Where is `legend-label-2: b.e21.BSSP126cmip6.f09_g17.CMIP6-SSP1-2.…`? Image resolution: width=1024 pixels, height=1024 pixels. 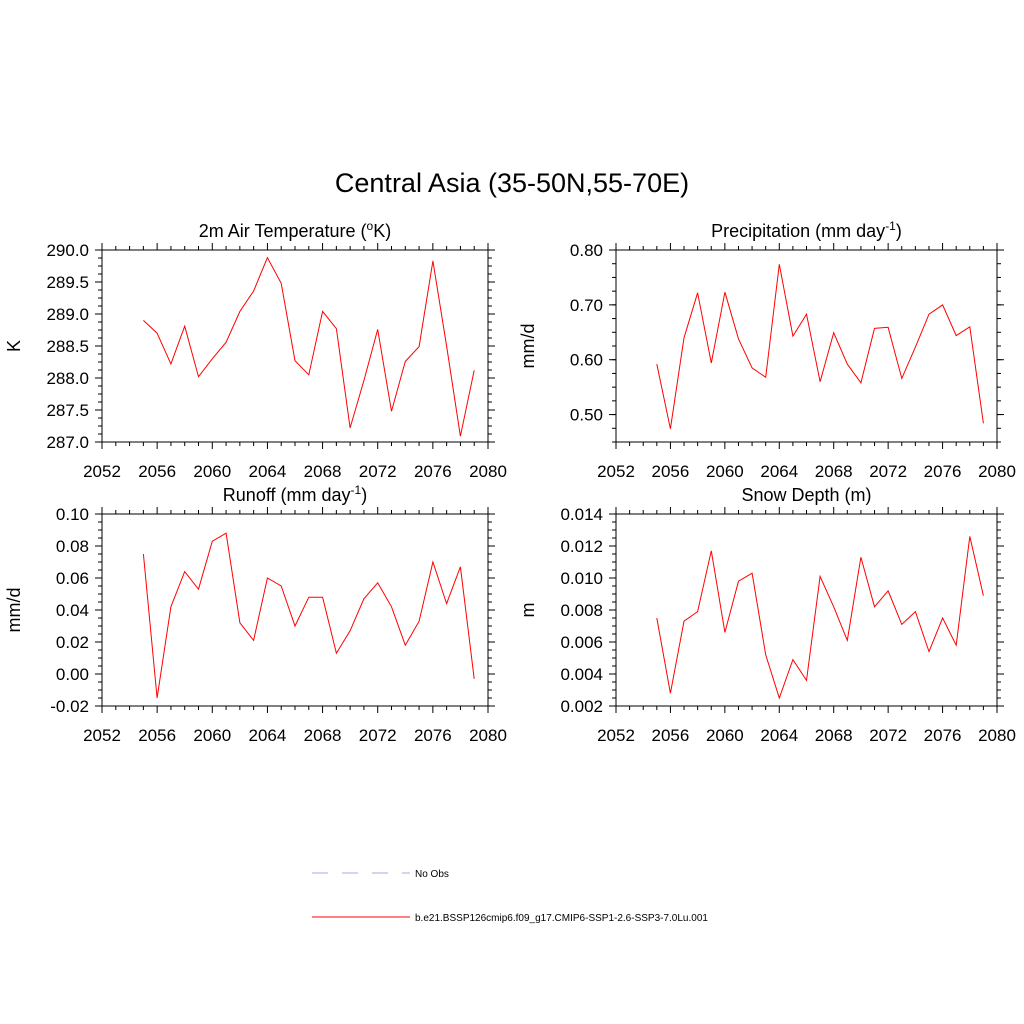 legend-label-2: b.e21.BSSP126cmip6.f09_g17.CMIP6-SSP1-2.… is located at coordinates (561, 918).